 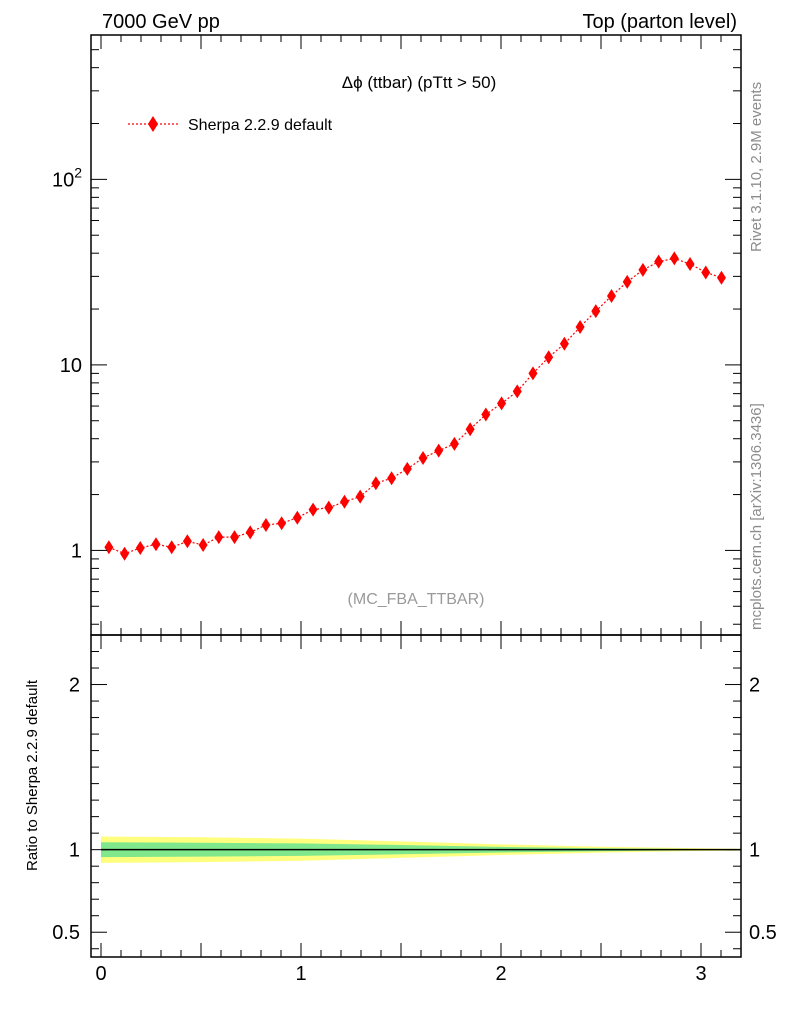 What do you see at coordinates (161, 22) in the screenshot?
I see `header-left: 7000 GeV pp` at bounding box center [161, 22].